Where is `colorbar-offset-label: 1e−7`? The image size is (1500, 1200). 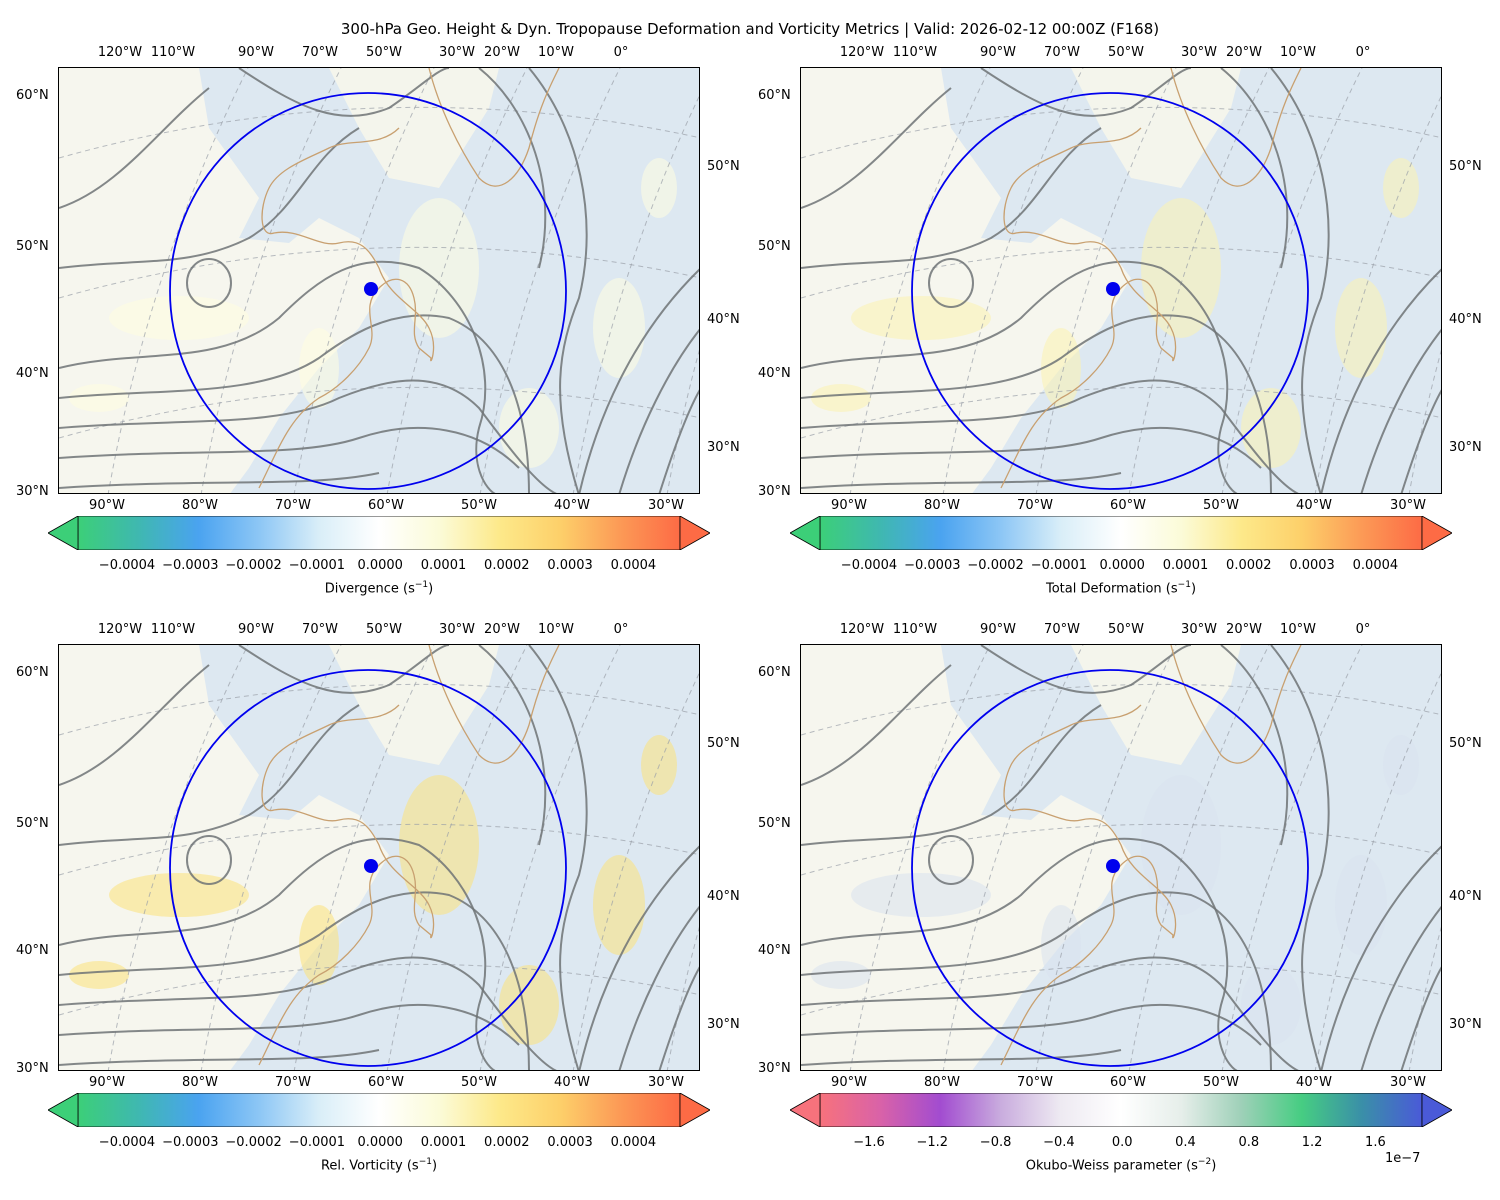 colorbar-offset-label: 1e−7 is located at coordinates (1403, 1158).